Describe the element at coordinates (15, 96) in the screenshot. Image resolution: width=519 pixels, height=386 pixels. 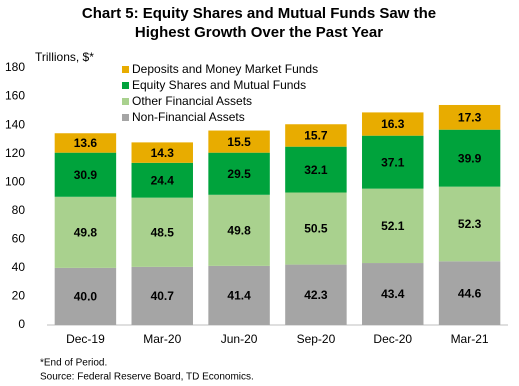
I see `y-tick-label: 160` at that location.